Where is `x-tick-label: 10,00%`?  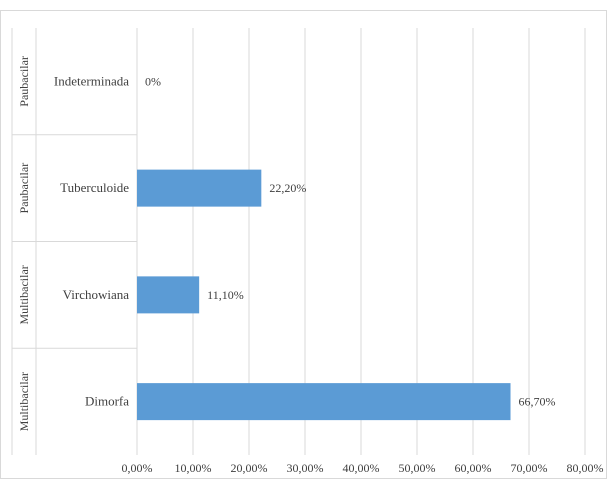
x-tick-label: 10,00% is located at coordinates (193, 468).